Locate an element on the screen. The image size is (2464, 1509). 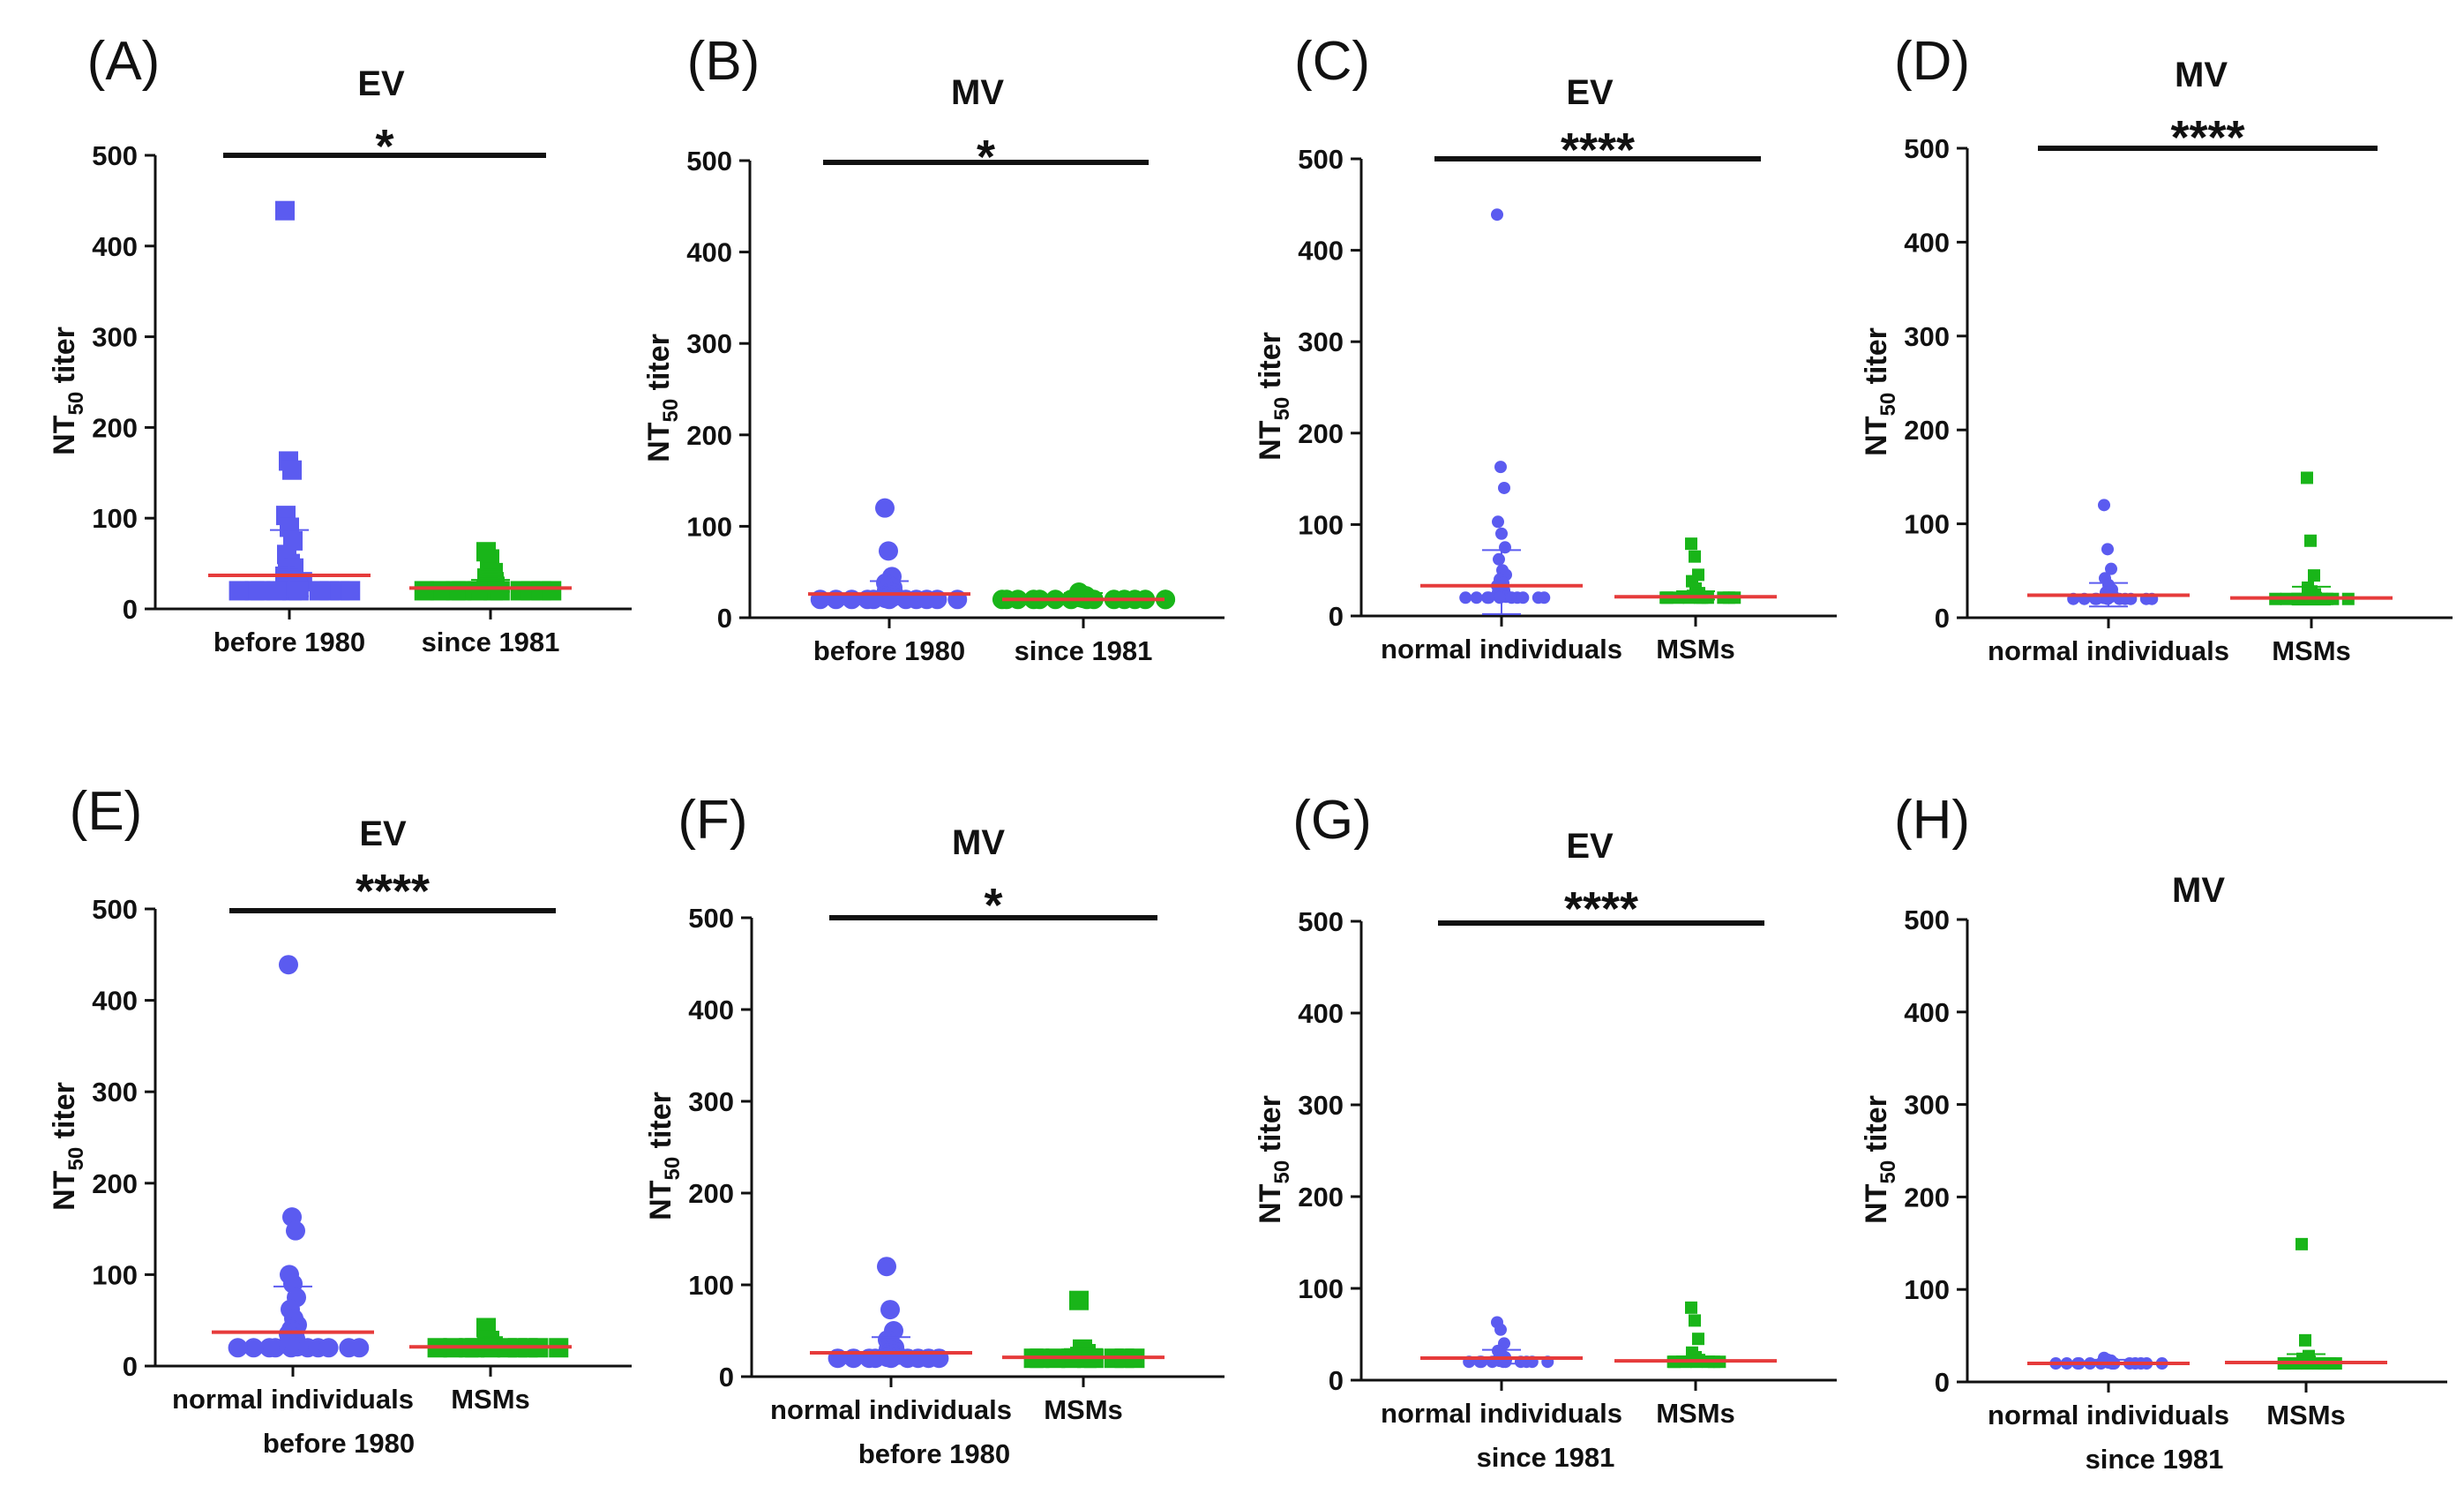
x-tick-label: before 1980 is located at coordinates (889, 650).